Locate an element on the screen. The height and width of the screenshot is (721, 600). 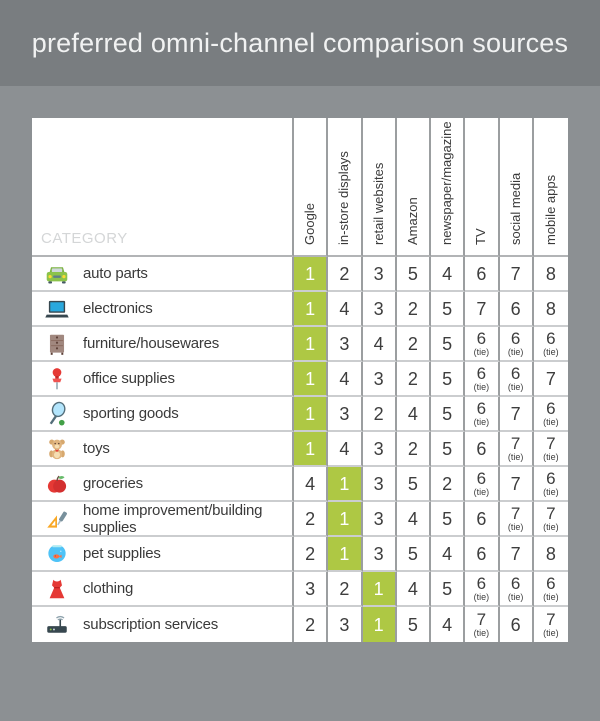
column-header-tv: TV is located at coordinates (482, 187).